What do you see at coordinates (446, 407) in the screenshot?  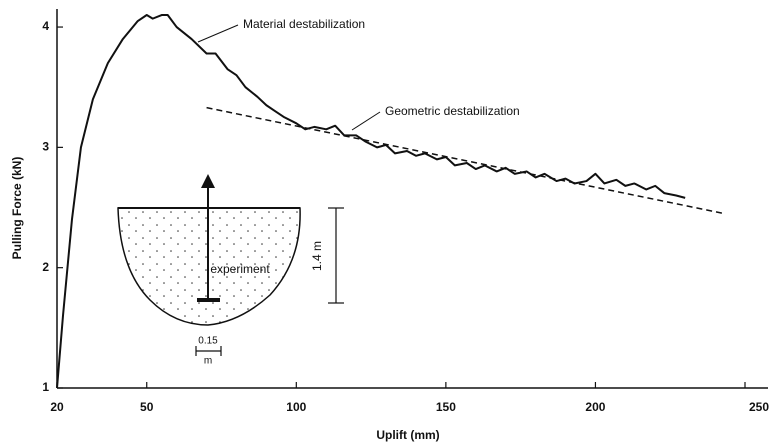 I see `x-tick-label: 150` at bounding box center [446, 407].